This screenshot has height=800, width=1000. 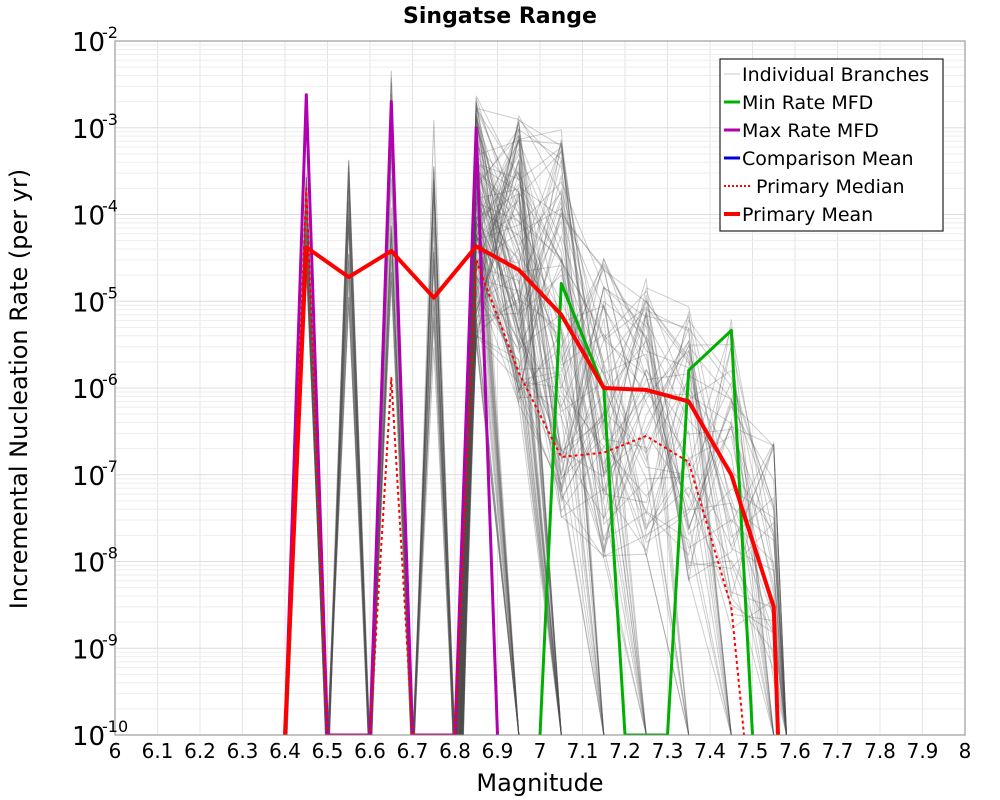 What do you see at coordinates (110, 553) in the screenshot?
I see `y-tick-exponent: -8` at bounding box center [110, 553].